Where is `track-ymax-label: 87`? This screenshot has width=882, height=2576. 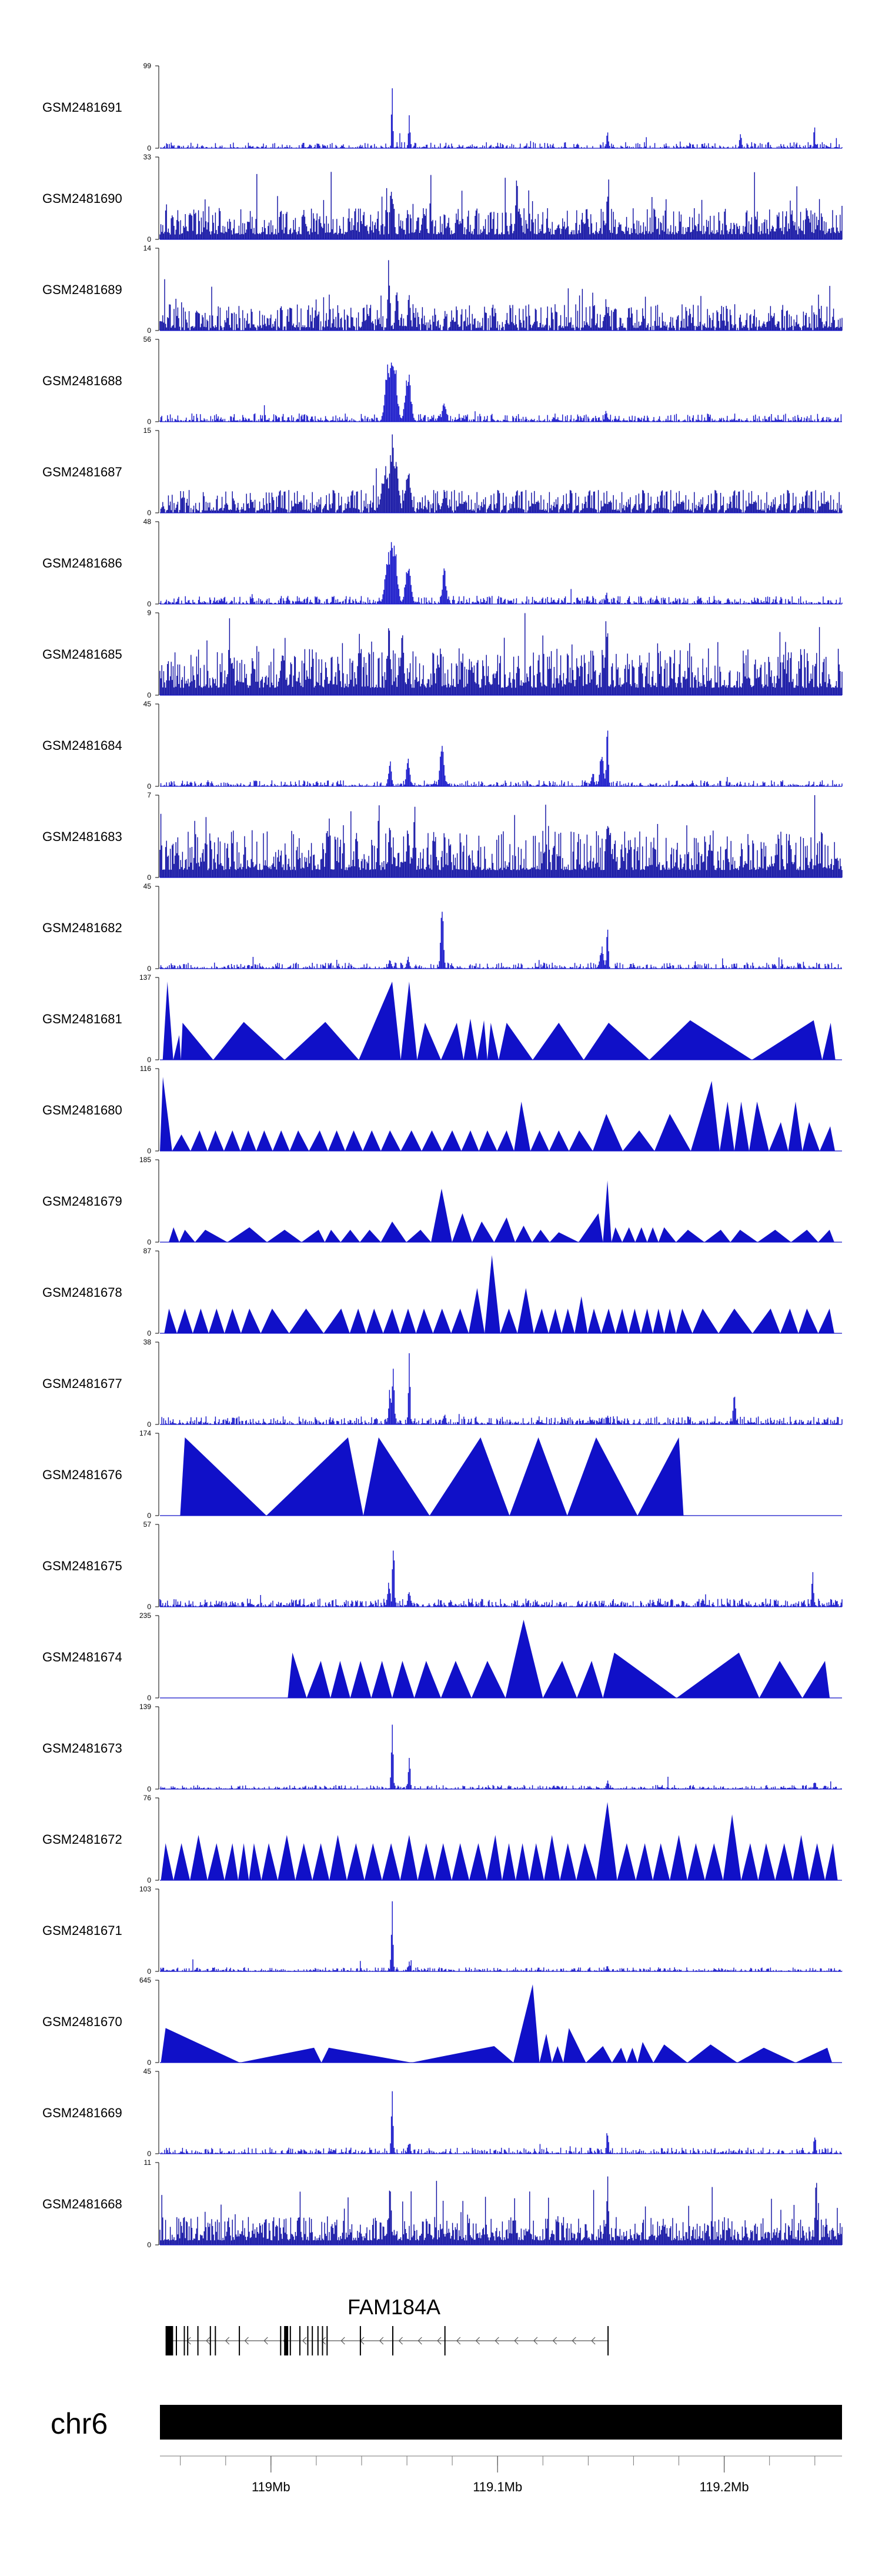 track-ymax-label: 87 is located at coordinates (147, 1251).